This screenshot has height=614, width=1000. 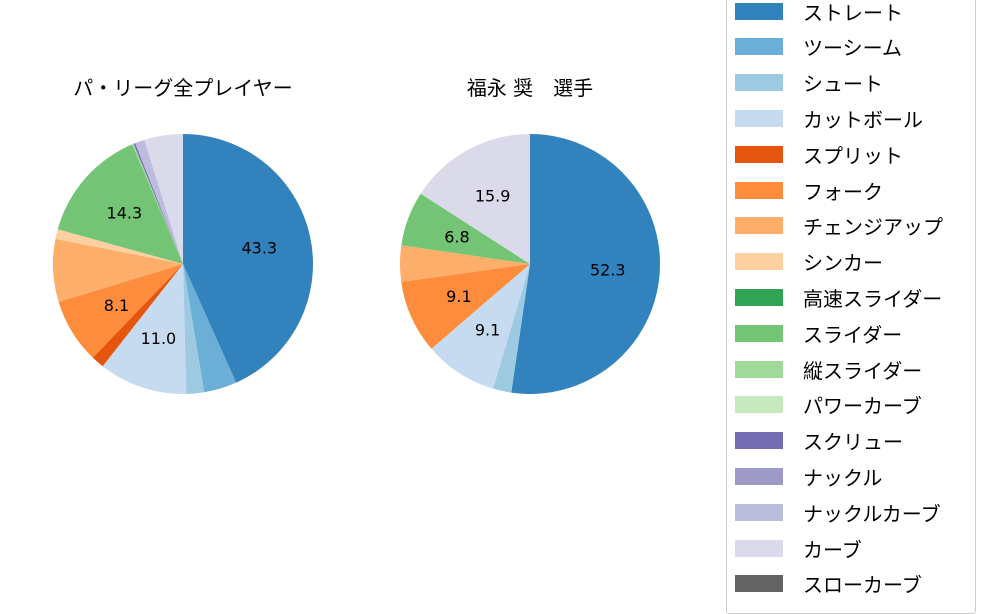 I want to click on legend-item: シュート, so click(x=809, y=84).